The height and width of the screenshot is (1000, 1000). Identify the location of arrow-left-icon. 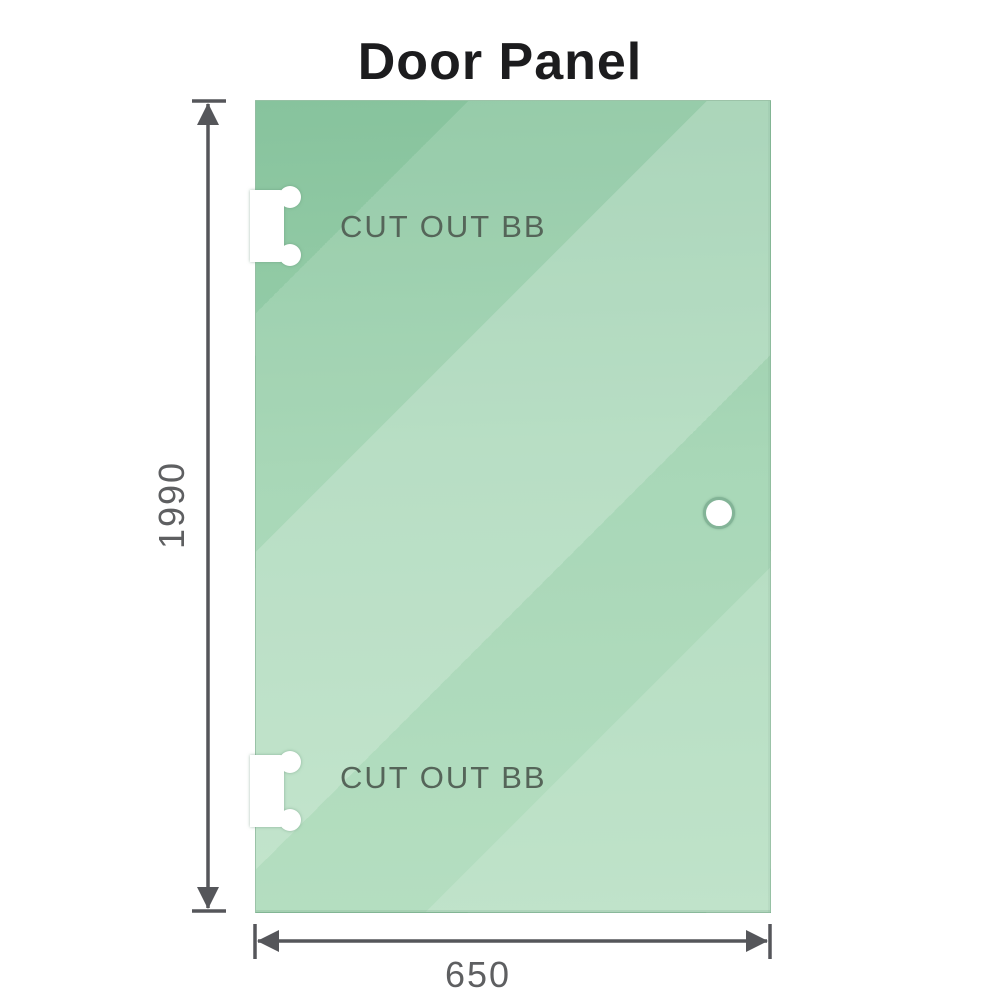
(268, 941).